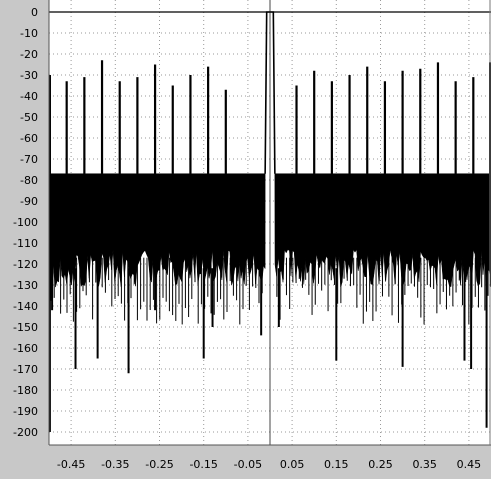 The width and height of the screenshot is (491, 479). What do you see at coordinates (248, 464) in the screenshot?
I see `x-tick-label: -0.05` at bounding box center [248, 464].